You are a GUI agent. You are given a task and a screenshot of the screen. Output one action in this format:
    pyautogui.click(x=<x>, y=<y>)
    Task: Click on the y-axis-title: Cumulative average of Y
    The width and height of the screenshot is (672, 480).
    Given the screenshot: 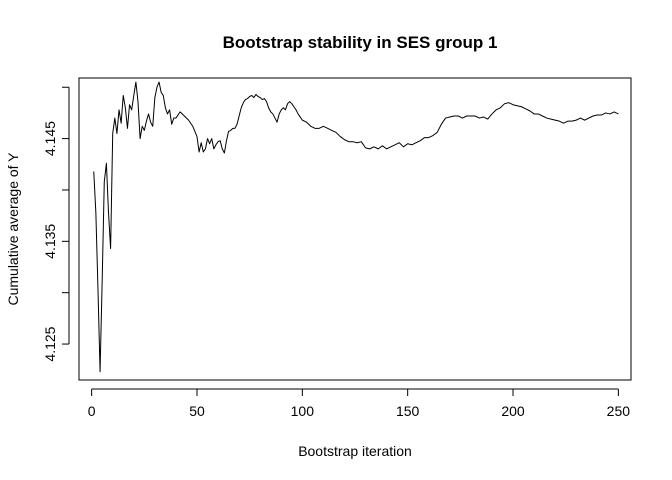 What is the action you would take?
    pyautogui.click(x=13, y=229)
    